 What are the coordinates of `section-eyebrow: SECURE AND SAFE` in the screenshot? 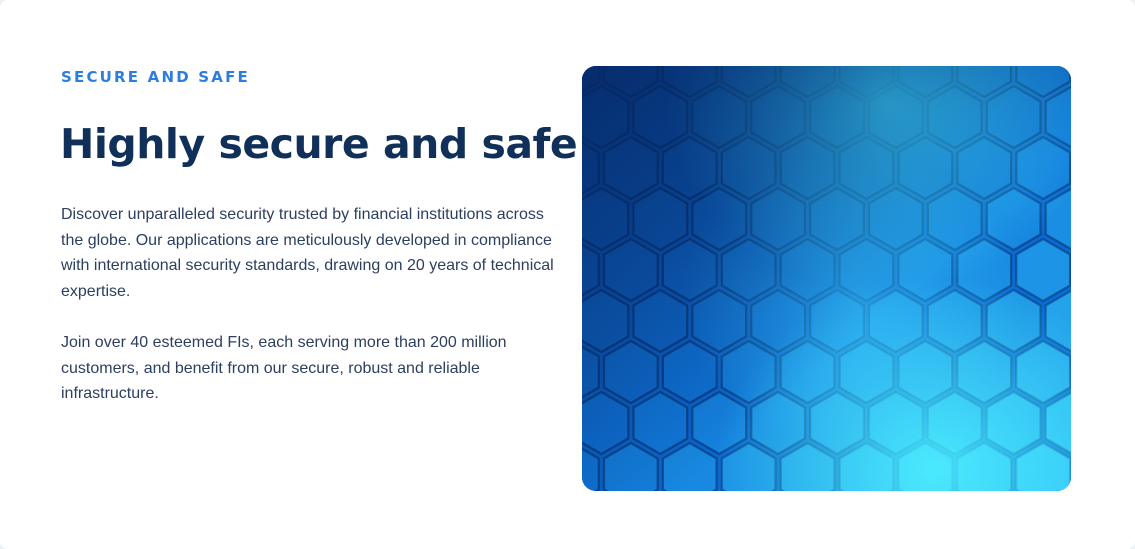 It's located at (155, 77).